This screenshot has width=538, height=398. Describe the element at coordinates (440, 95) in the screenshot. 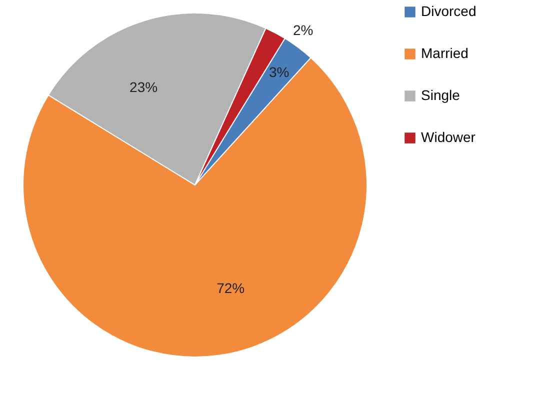

I see `legend-label: Single` at that location.